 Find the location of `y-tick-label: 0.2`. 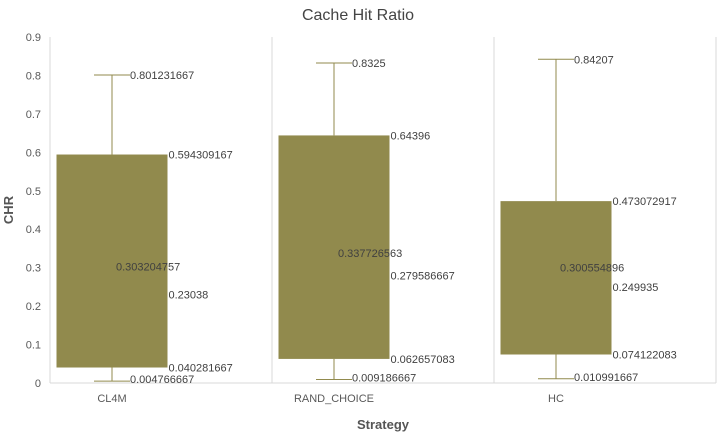

y-tick-label: 0.2 is located at coordinates (33, 307).